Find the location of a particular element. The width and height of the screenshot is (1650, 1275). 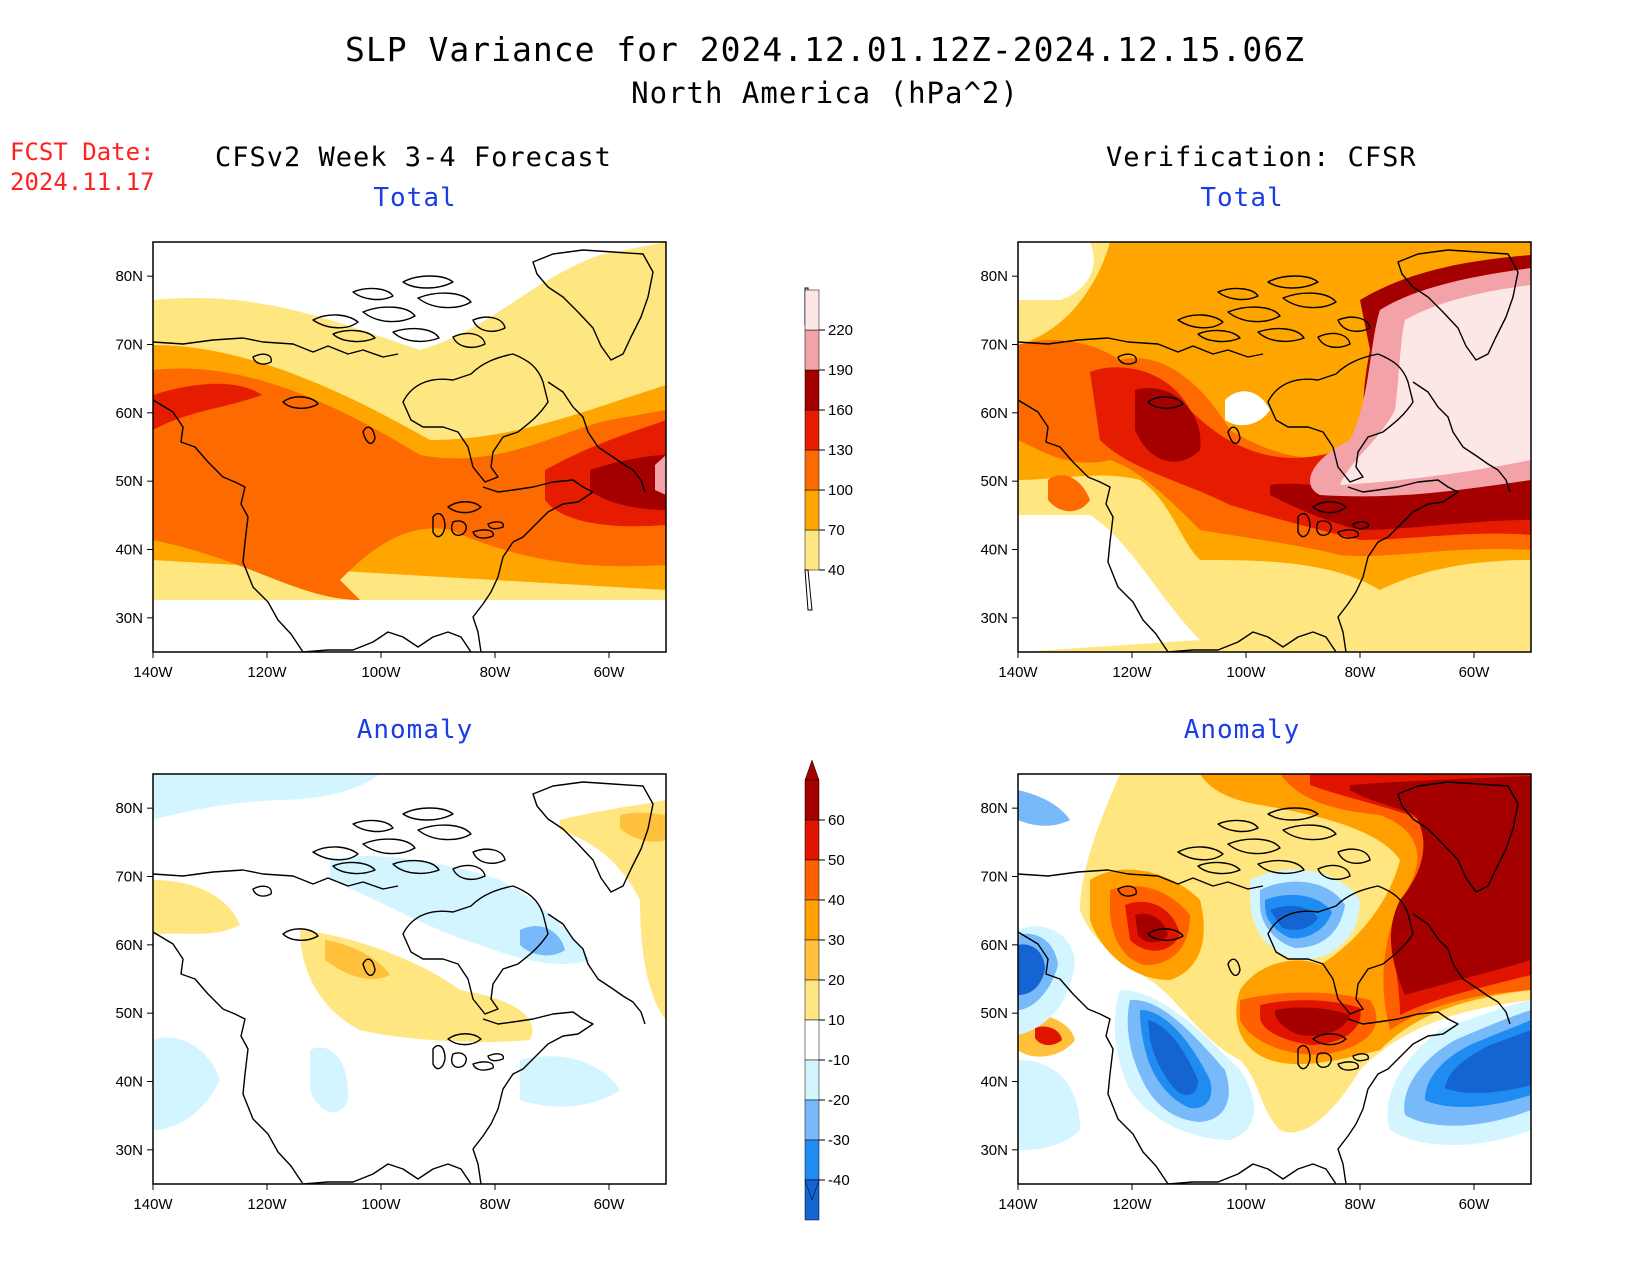

forecast-total-lon-label: 60W is located at coordinates (610, 672).